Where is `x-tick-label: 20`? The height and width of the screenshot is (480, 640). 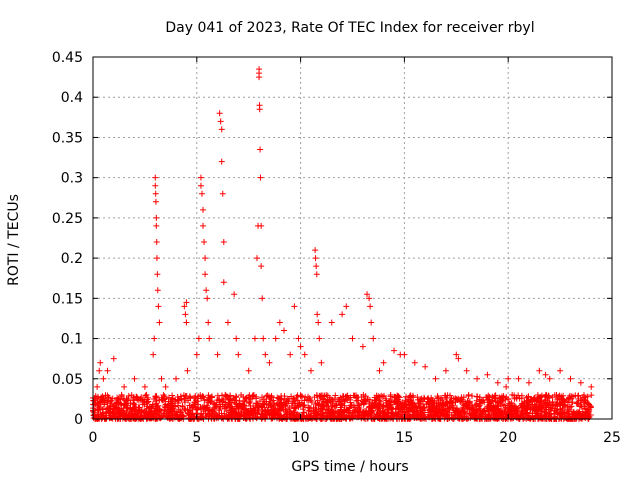
x-tick-label: 20 is located at coordinates (508, 438).